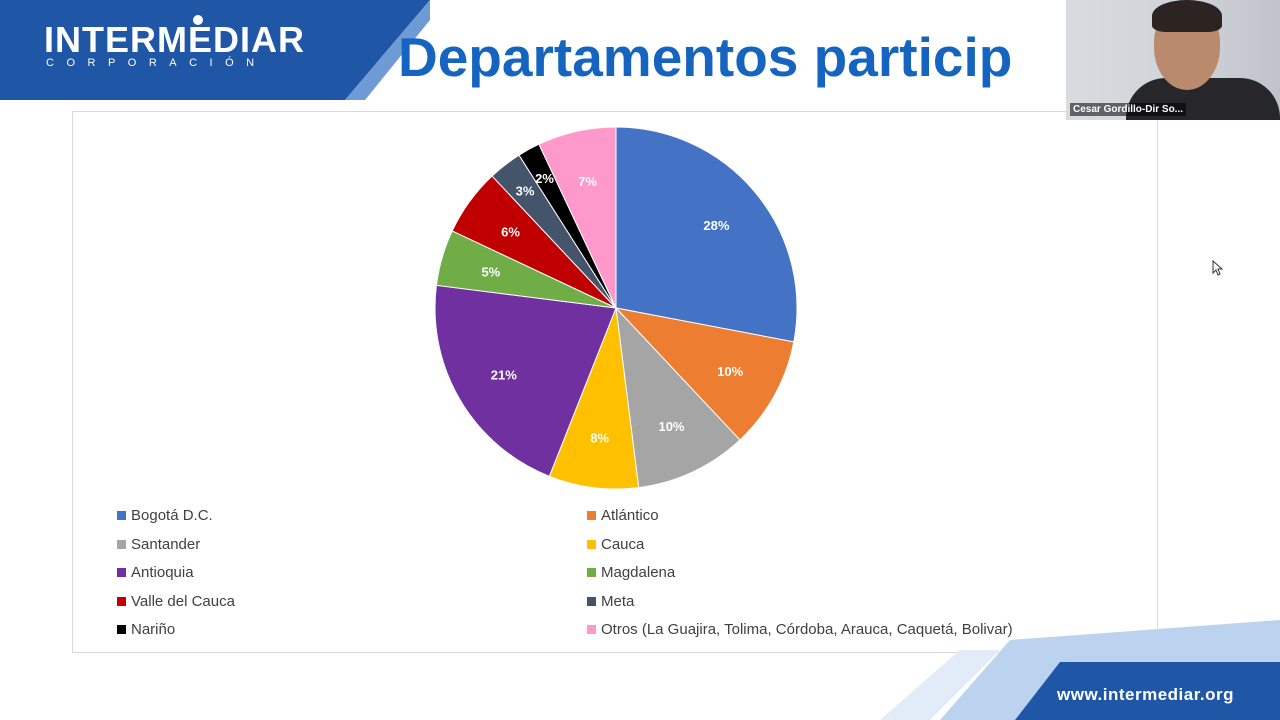 The width and height of the screenshot is (1280, 720). Describe the element at coordinates (587, 181) in the screenshot. I see `pie-data-label: 7%` at that location.